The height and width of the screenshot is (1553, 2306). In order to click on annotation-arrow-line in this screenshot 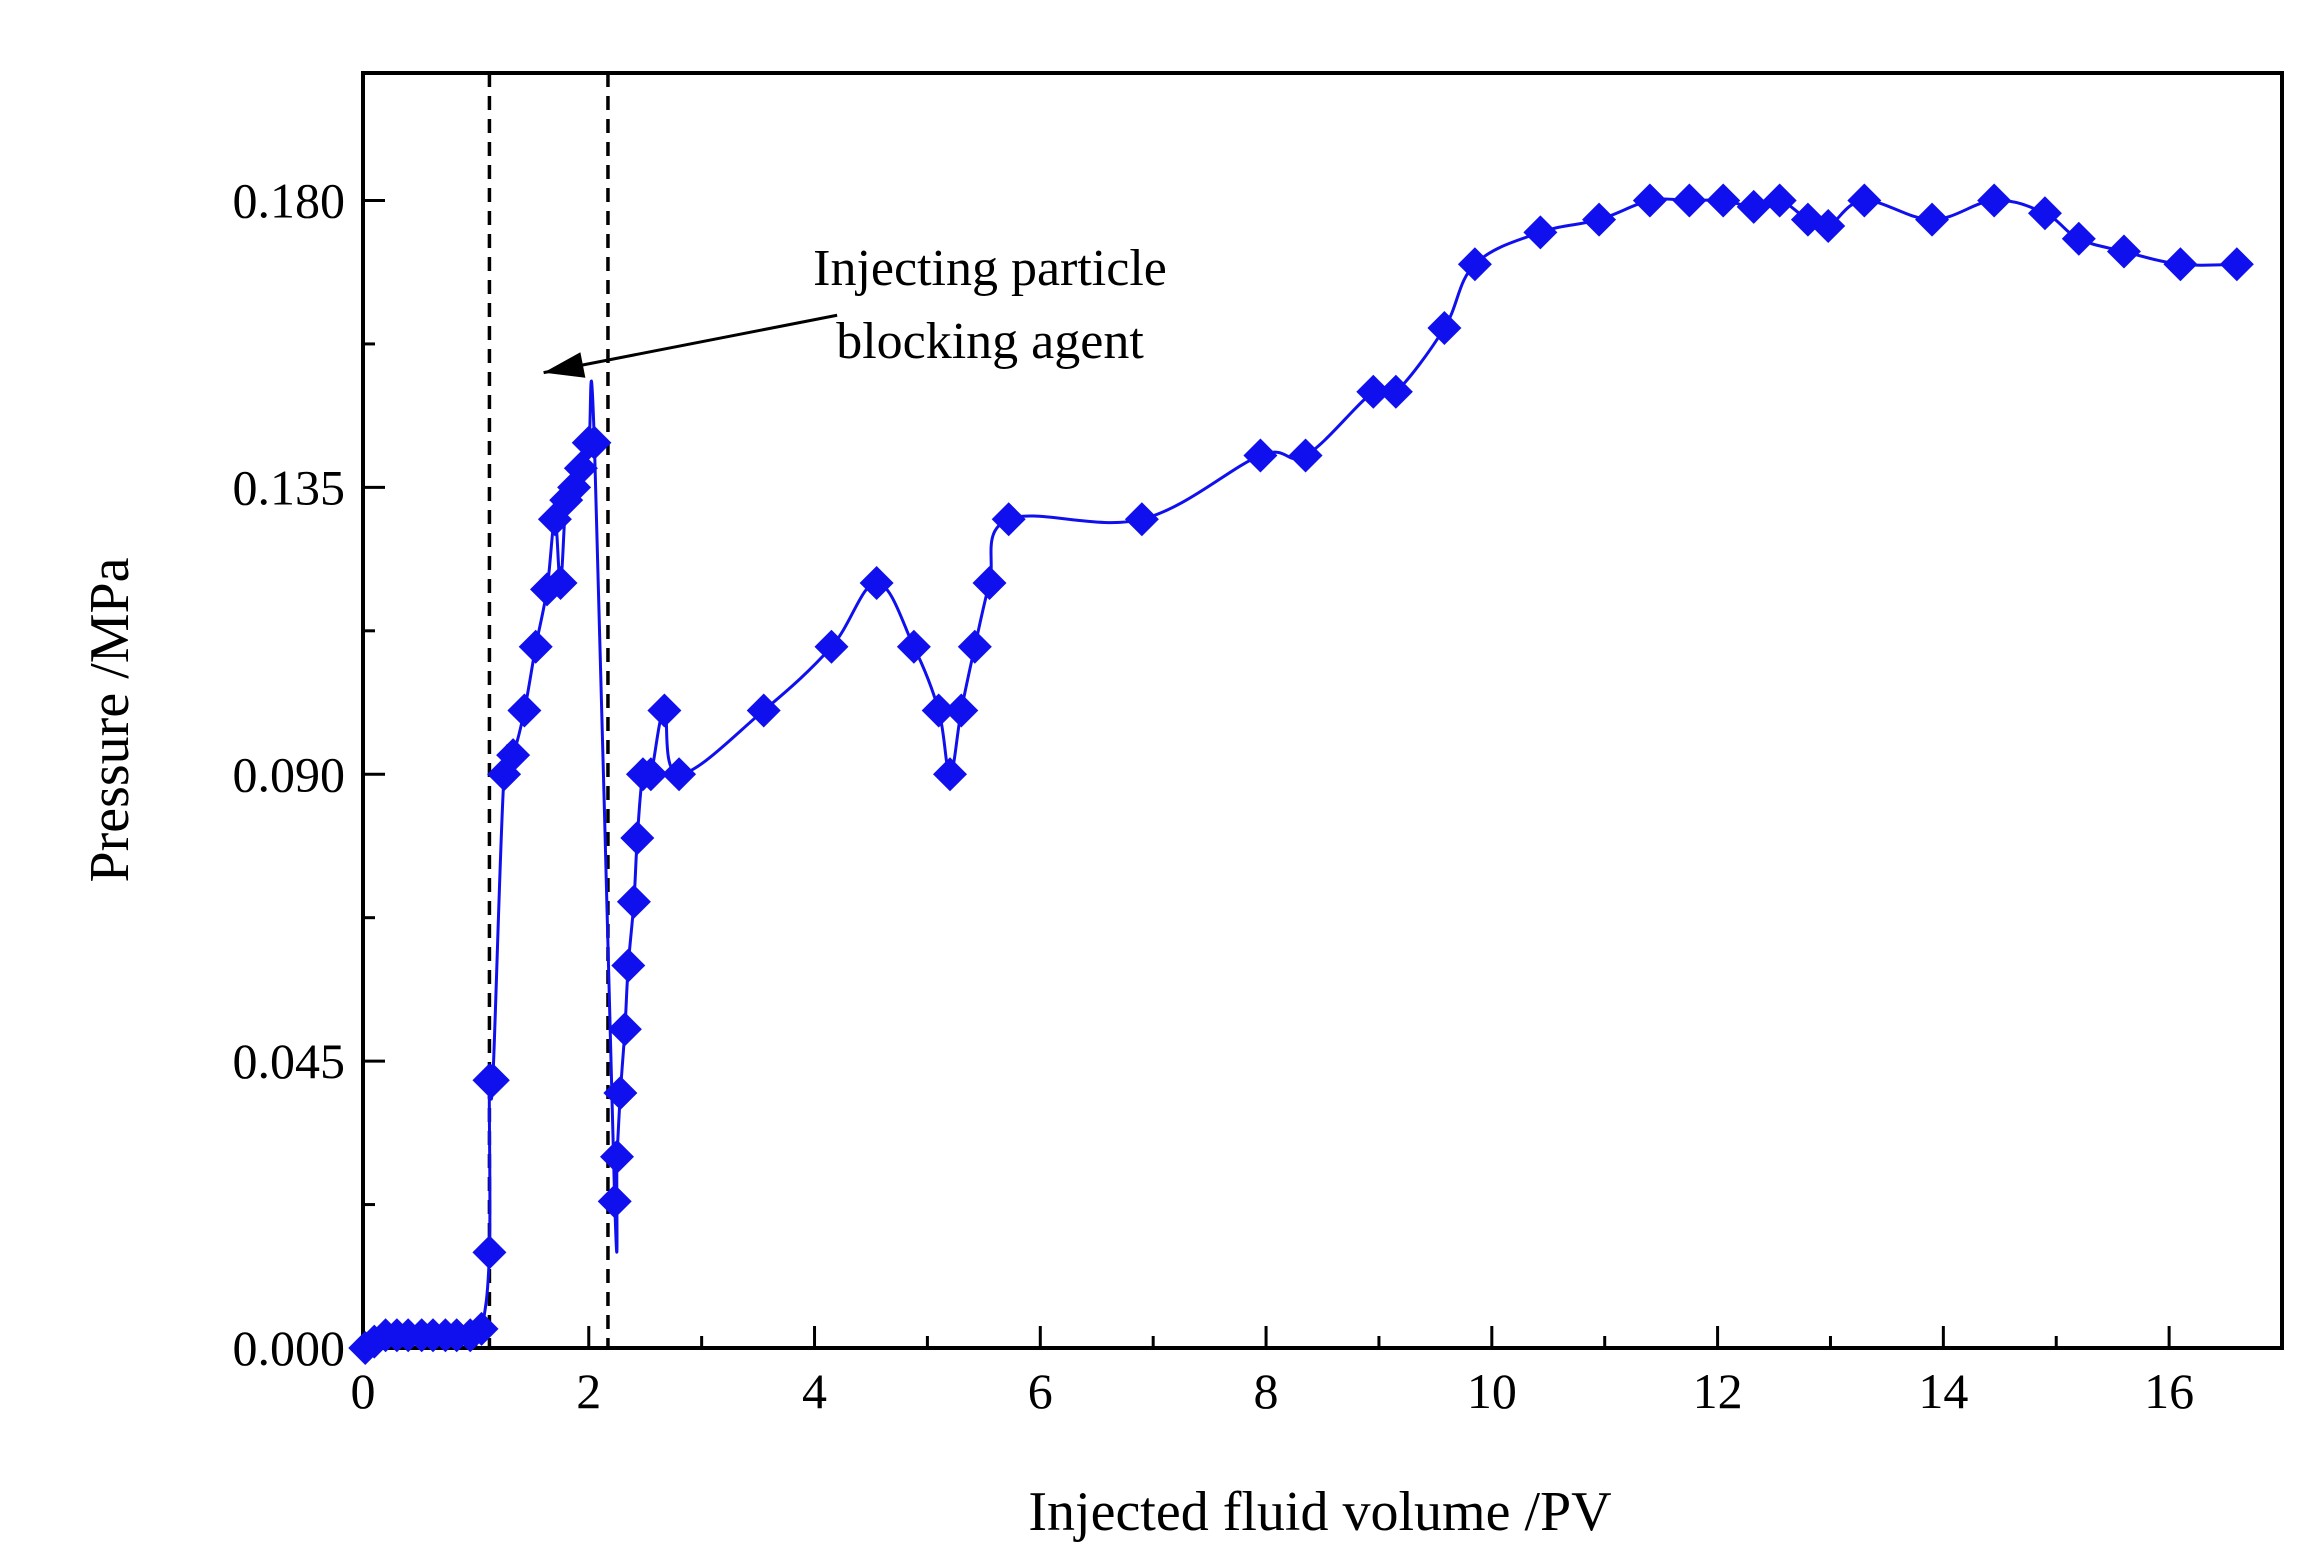, I will do `click(690, 344)`.